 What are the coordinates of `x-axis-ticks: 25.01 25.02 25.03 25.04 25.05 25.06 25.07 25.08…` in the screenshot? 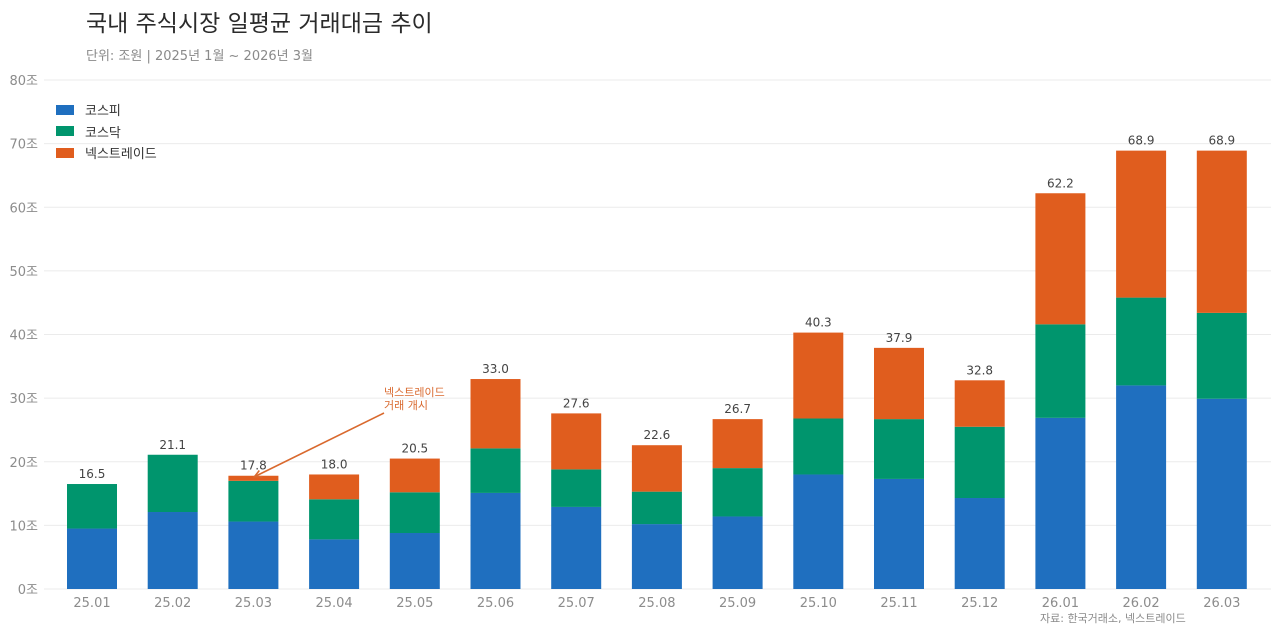 It's located at (656, 603).